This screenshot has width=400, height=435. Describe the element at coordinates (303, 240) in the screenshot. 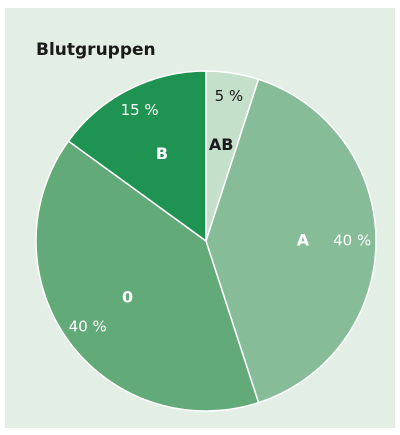

I see `slice-label: A` at that location.